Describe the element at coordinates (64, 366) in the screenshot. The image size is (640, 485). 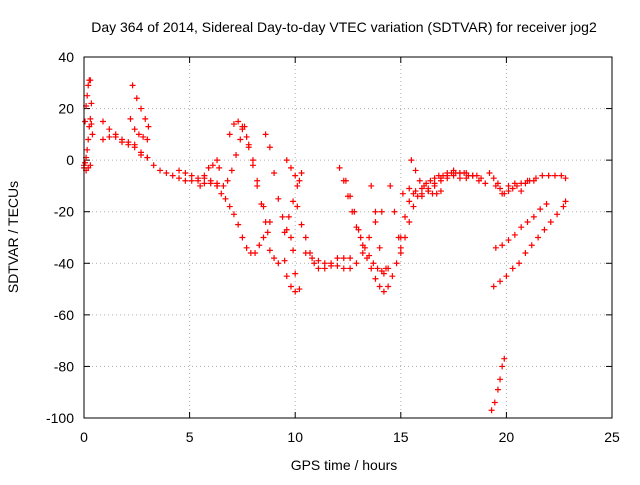
I see `y-tick-label: -80` at that location.